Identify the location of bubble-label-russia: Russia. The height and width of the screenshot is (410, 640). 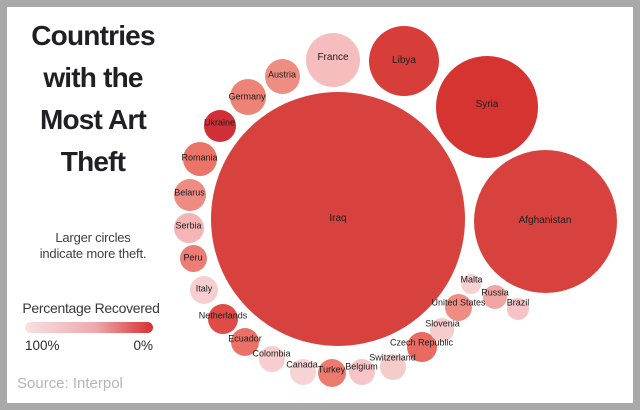
(495, 292).